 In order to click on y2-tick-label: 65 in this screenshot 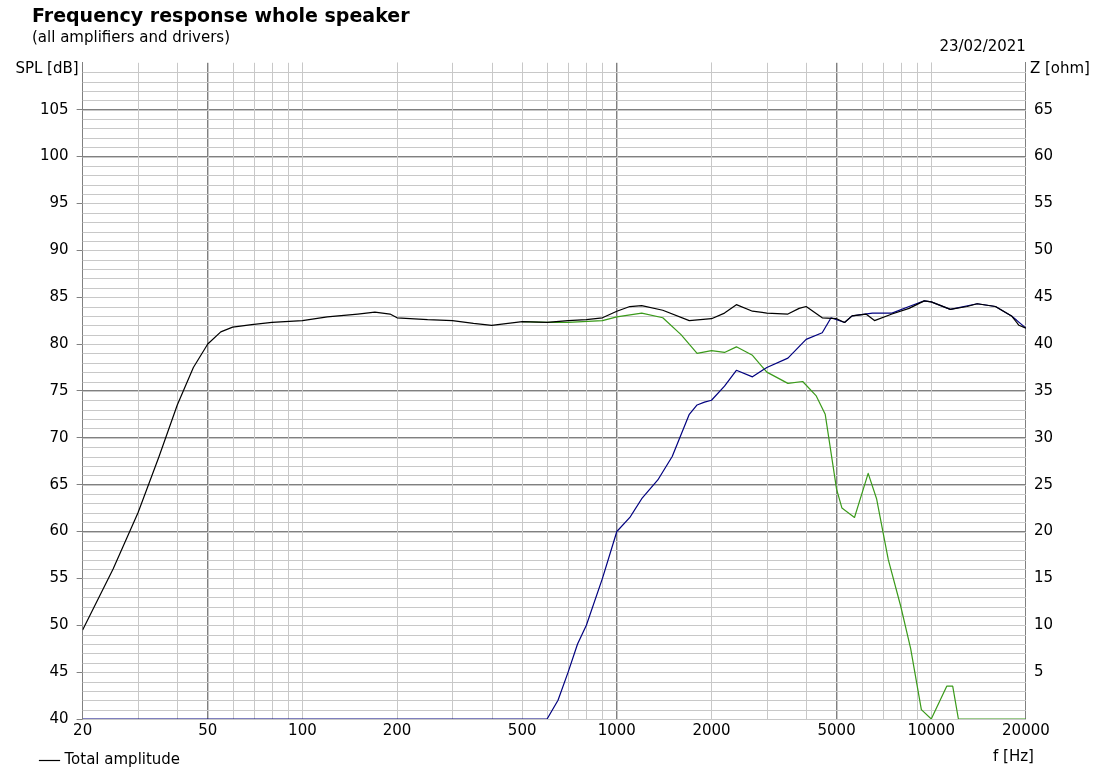, I will do `click(1043, 108)`.